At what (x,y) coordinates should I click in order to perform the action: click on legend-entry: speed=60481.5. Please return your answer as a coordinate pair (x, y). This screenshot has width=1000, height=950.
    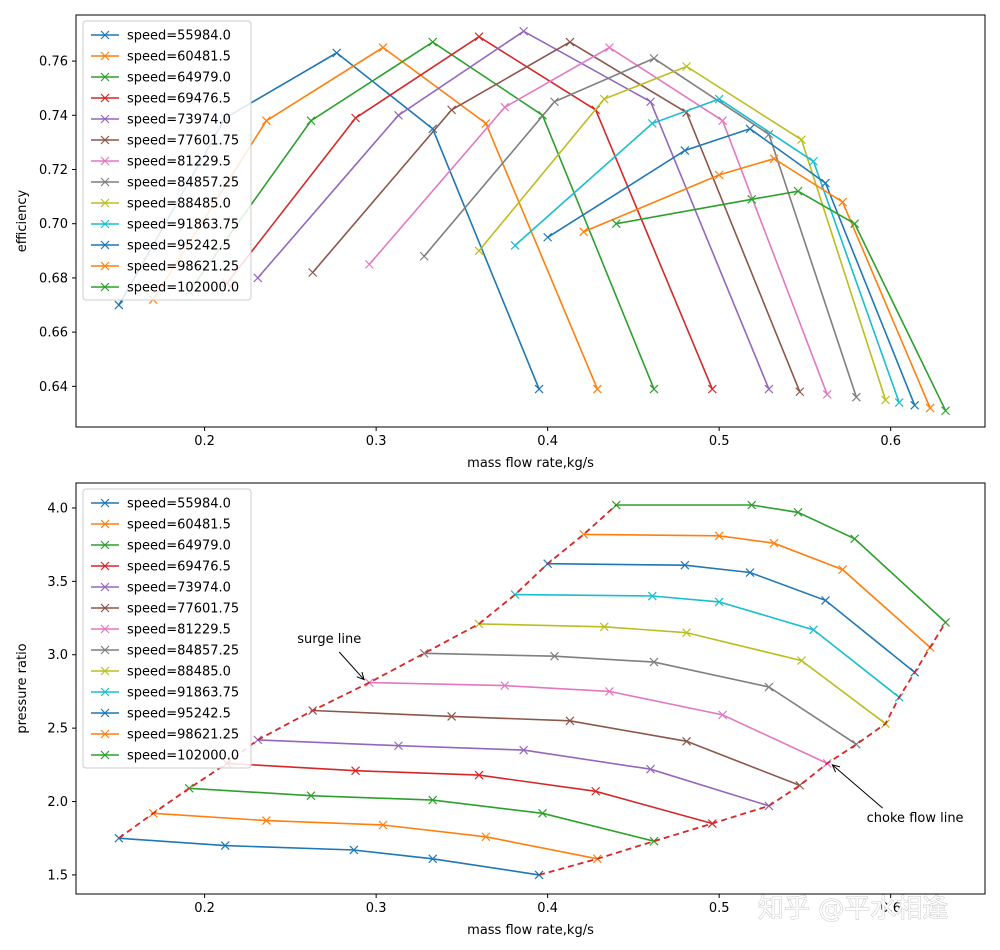
    Looking at the image, I should click on (179, 57).